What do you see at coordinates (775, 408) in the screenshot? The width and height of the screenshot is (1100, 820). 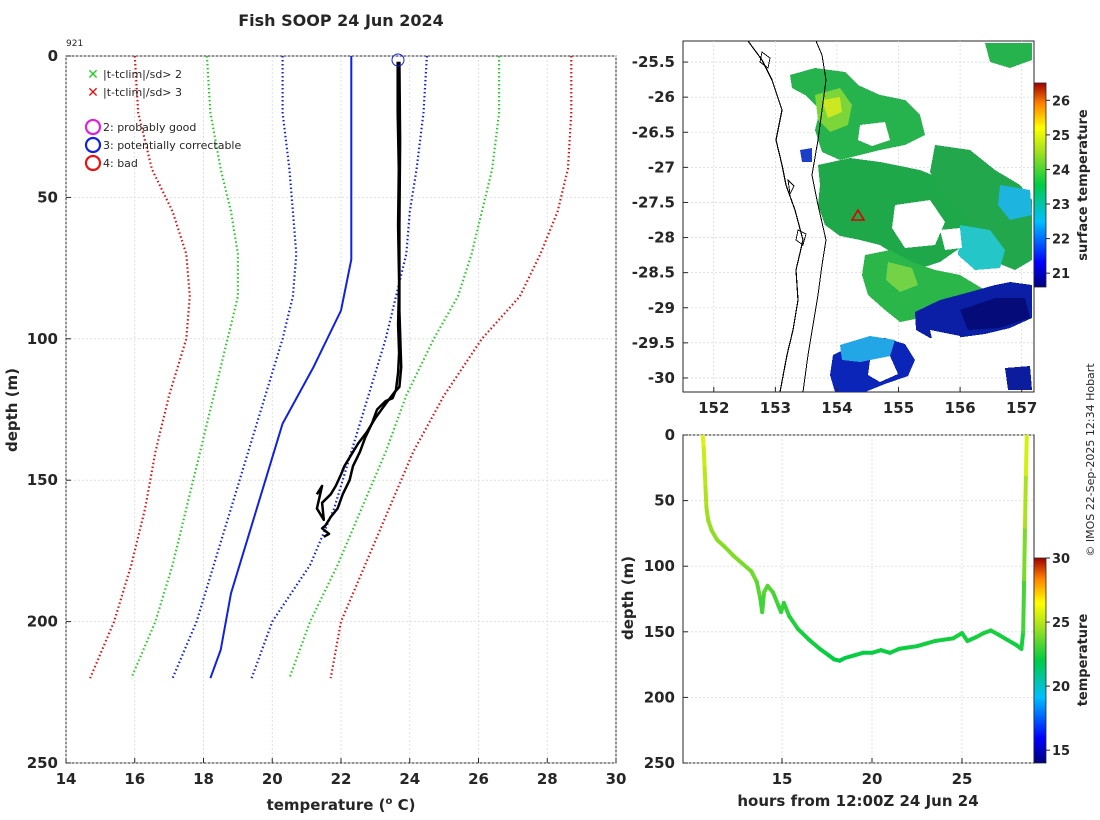 I see `x-tick-label: 153` at bounding box center [775, 408].